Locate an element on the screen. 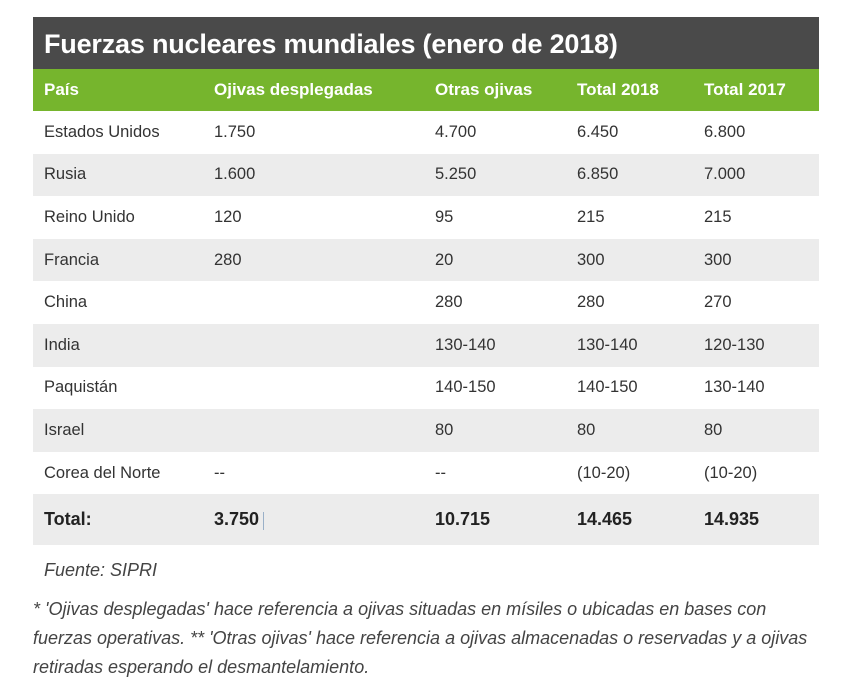 This screenshot has width=850, height=686. column-header-deployed-warheads: Ojivas desplegadas is located at coordinates (293, 89).